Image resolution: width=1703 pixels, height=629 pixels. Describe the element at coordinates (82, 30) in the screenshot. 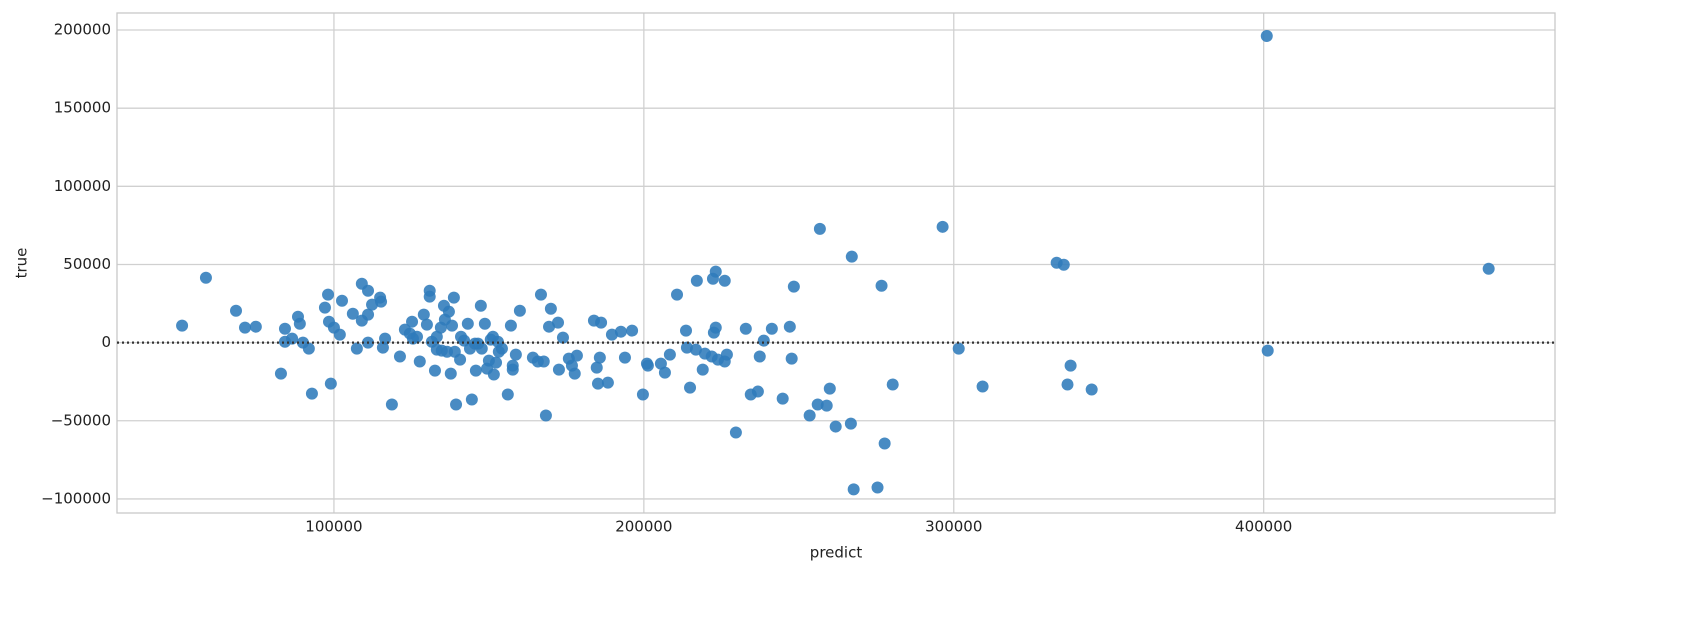

I see `y-tick-label: 200000` at that location.